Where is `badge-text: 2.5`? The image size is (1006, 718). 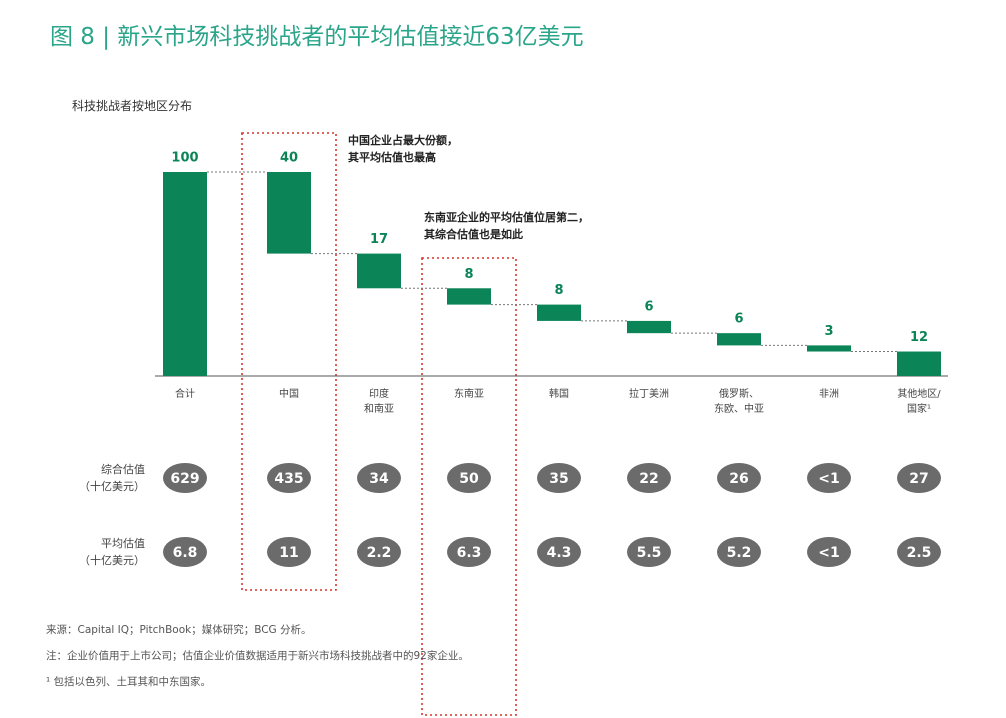
badge-text: 2.5 is located at coordinates (919, 553).